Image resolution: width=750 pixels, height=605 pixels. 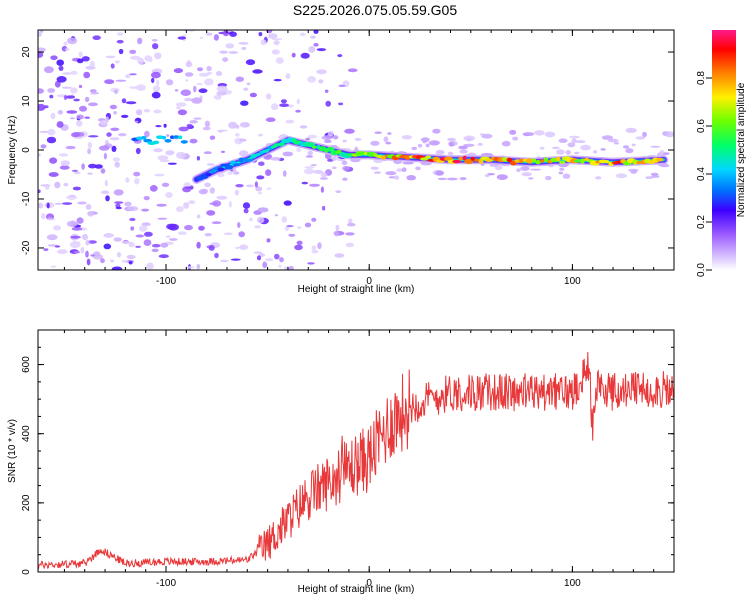 What do you see at coordinates (356, 589) in the screenshot?
I see `snr-xlabel: Height of straight line (km)` at bounding box center [356, 589].